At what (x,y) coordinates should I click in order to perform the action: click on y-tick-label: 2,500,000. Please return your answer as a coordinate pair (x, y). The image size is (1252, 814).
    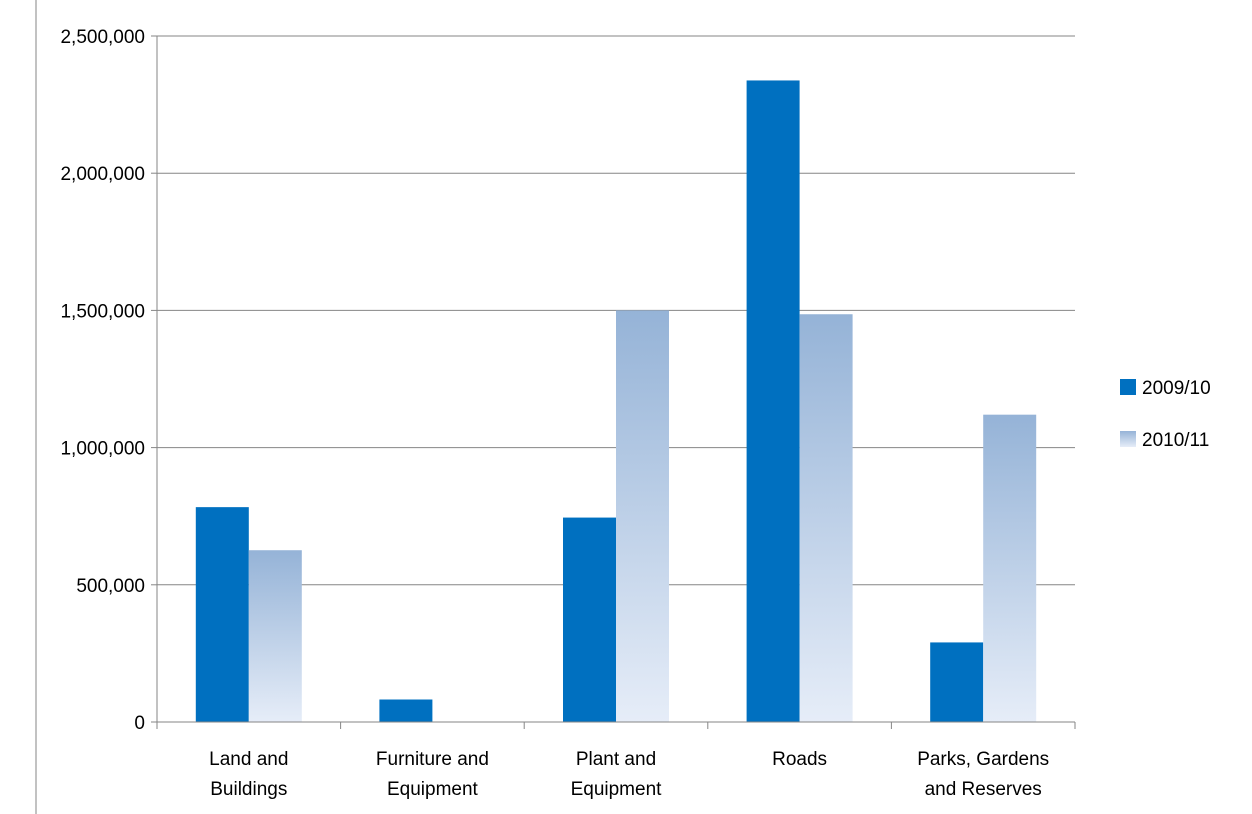
    Looking at the image, I should click on (102, 37).